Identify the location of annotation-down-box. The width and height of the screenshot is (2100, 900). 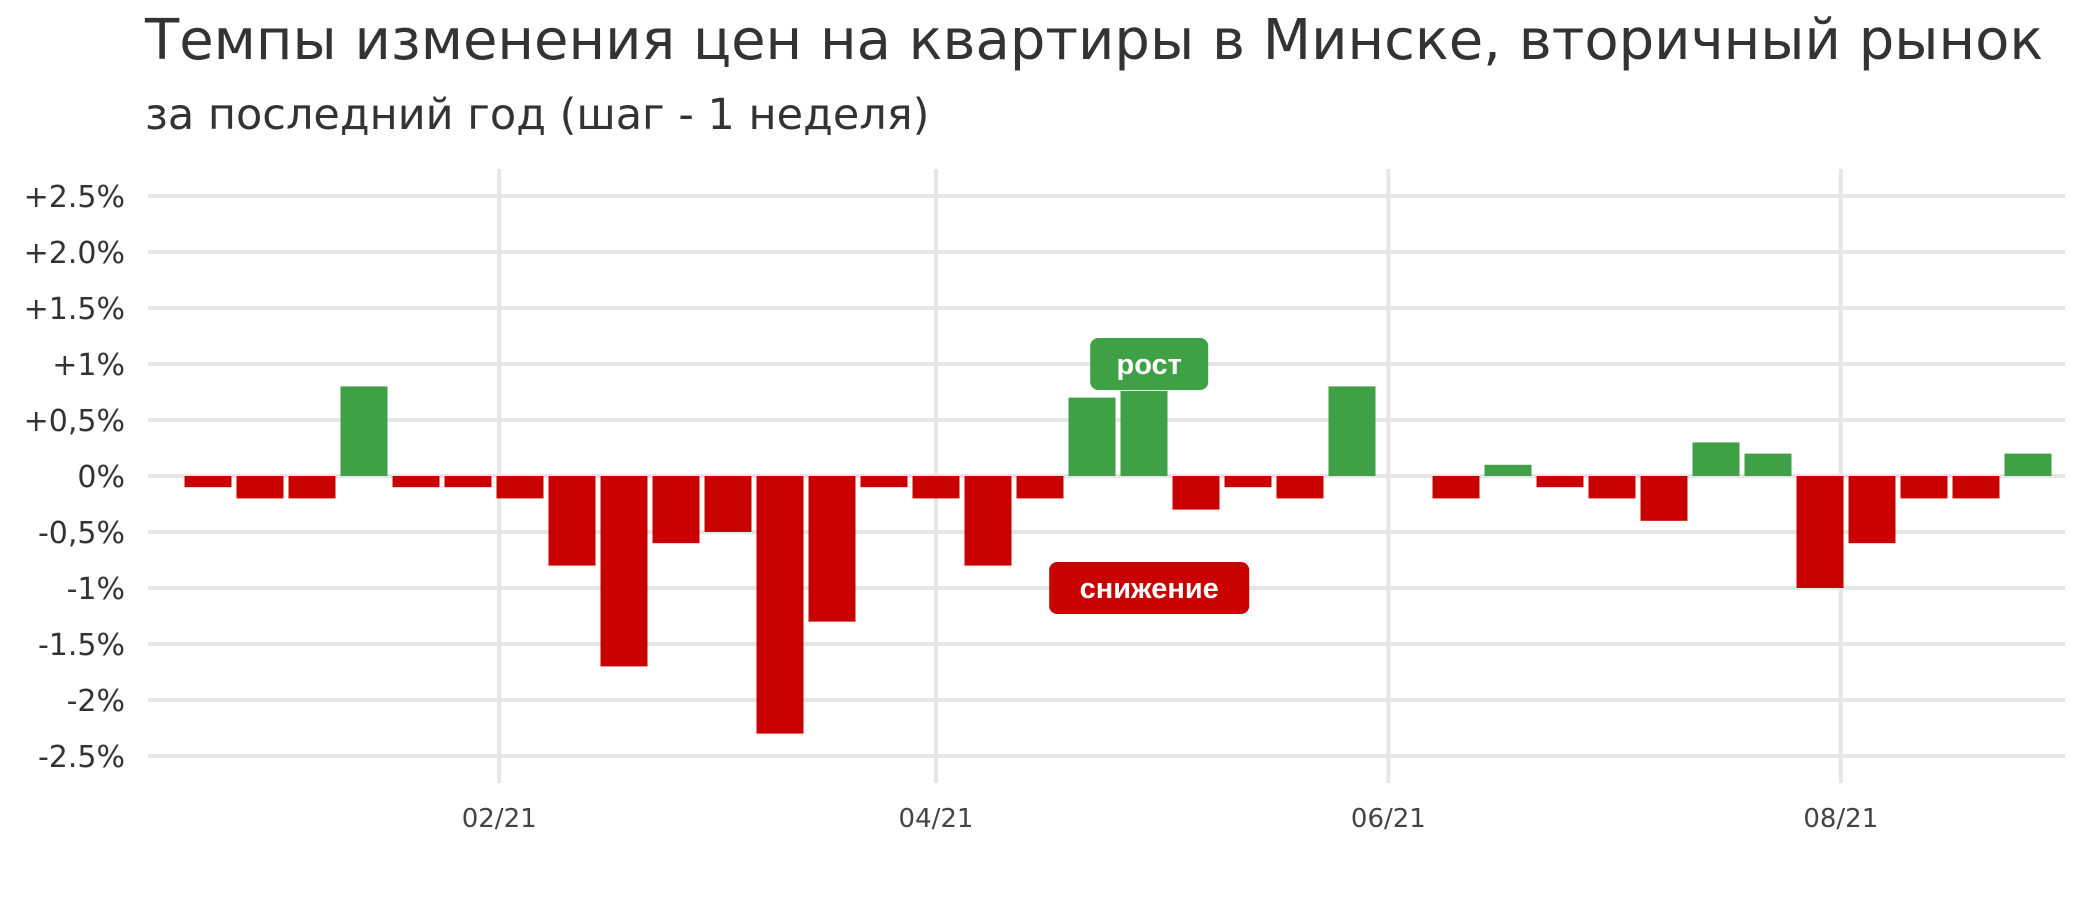
(1149, 588).